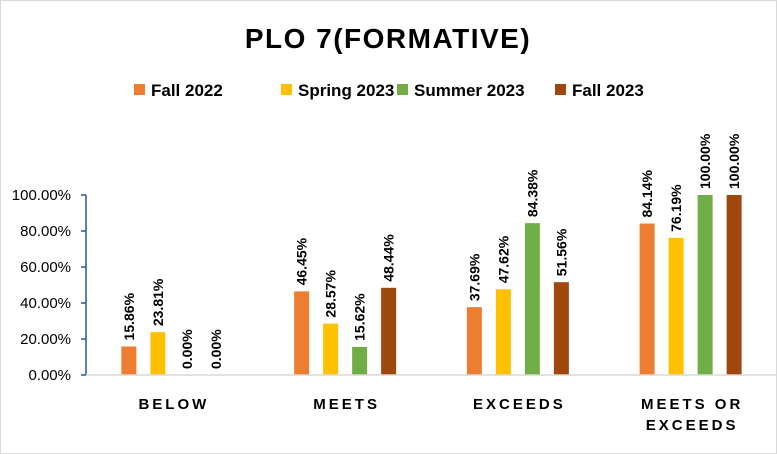  What do you see at coordinates (346, 90) in the screenshot?
I see `legend-label-2: Spring 2023` at bounding box center [346, 90].